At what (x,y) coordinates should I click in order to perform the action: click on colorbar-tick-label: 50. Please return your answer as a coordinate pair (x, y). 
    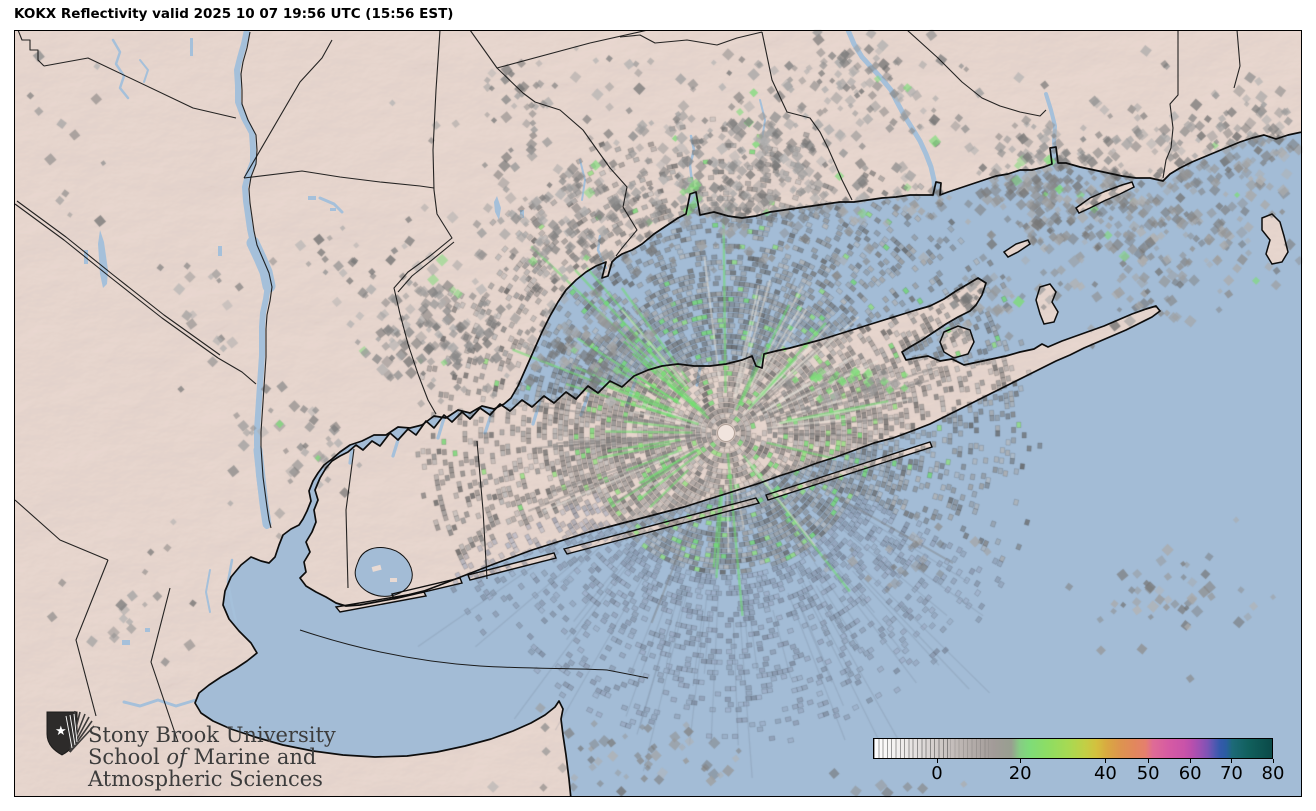
    Looking at the image, I should click on (1148, 773).